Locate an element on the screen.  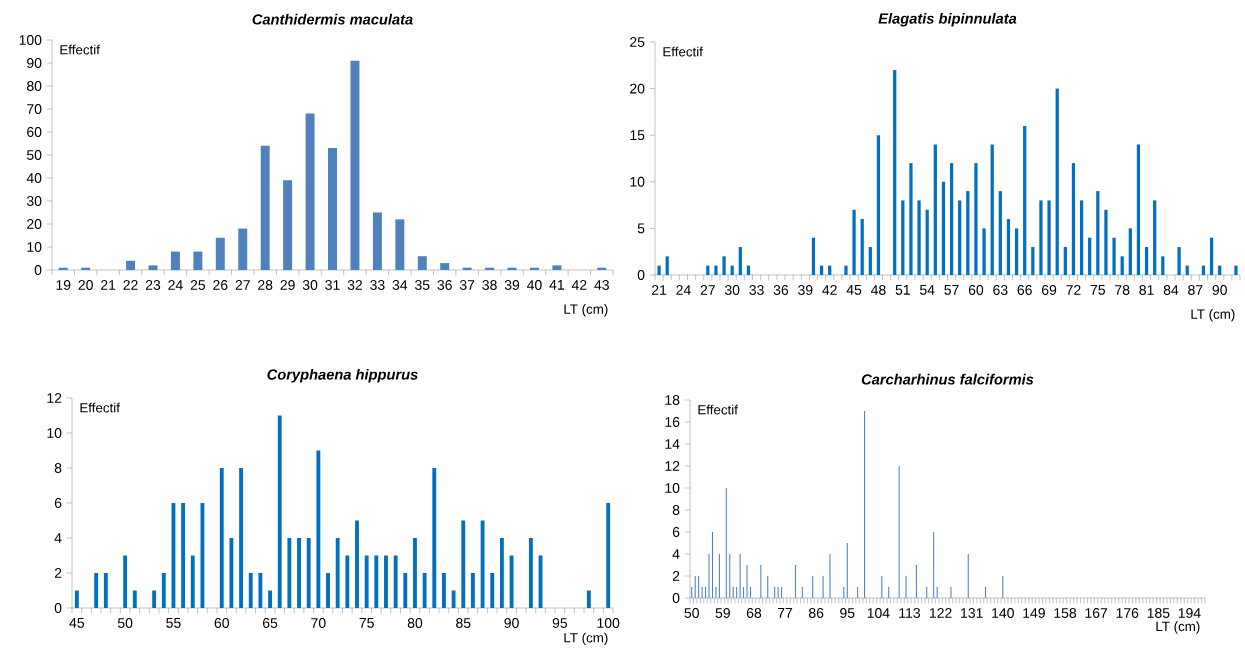
y-tick-label: 6 is located at coordinates (58, 503).